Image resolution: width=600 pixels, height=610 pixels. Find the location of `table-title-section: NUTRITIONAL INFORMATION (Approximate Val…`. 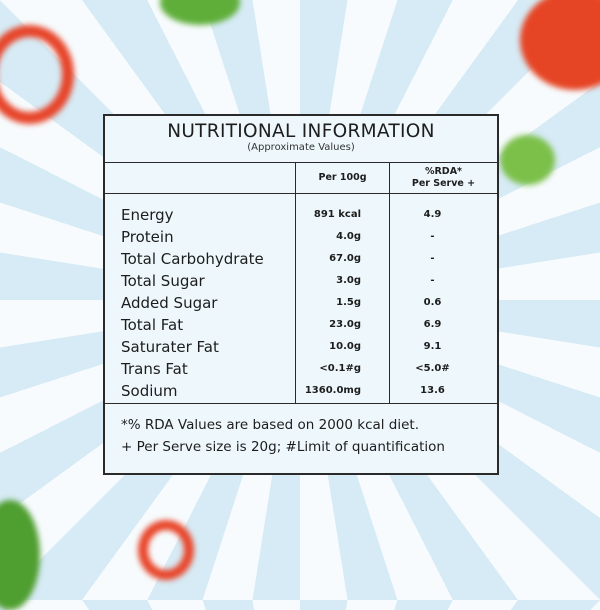

table-title-section: NUTRITIONAL INFORMATION (Approximate Val… is located at coordinates (301, 139).